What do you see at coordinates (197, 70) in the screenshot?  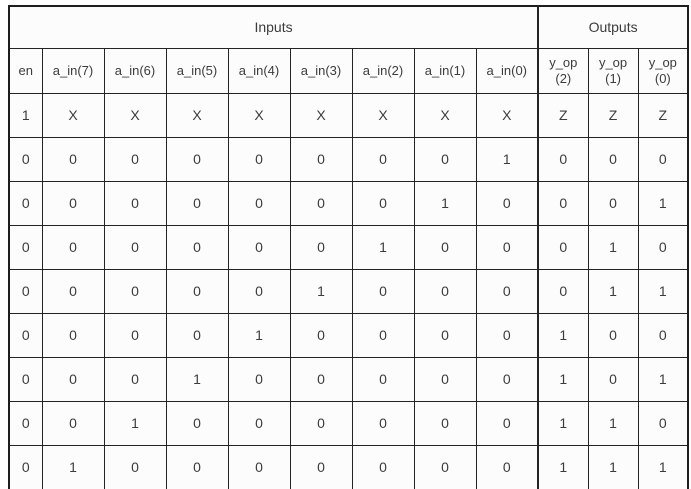 I see `column-header-a-in-5-: a_in(5)` at bounding box center [197, 70].